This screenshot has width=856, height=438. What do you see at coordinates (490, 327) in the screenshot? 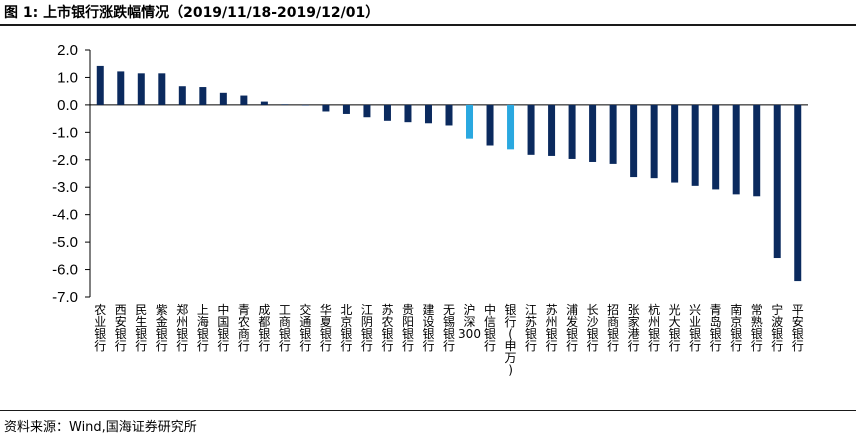
I see `x-tick-label: 中信银行` at bounding box center [490, 327].